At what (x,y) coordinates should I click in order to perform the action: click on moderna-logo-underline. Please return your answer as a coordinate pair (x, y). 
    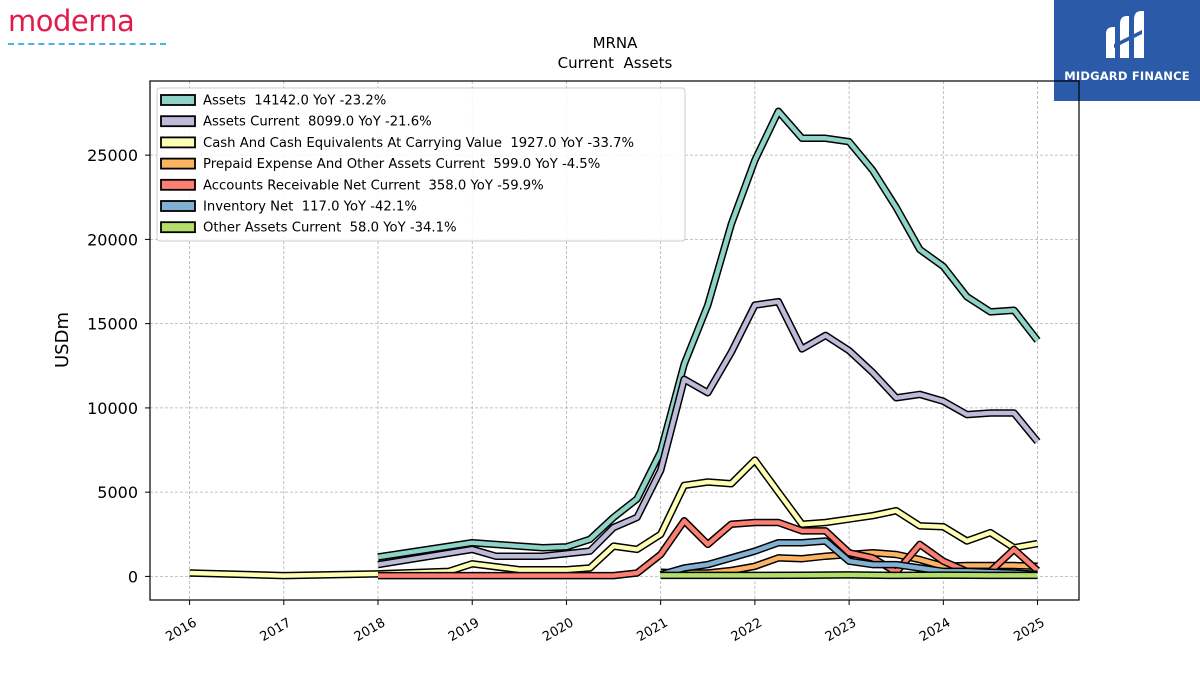
    Looking at the image, I should click on (87, 44).